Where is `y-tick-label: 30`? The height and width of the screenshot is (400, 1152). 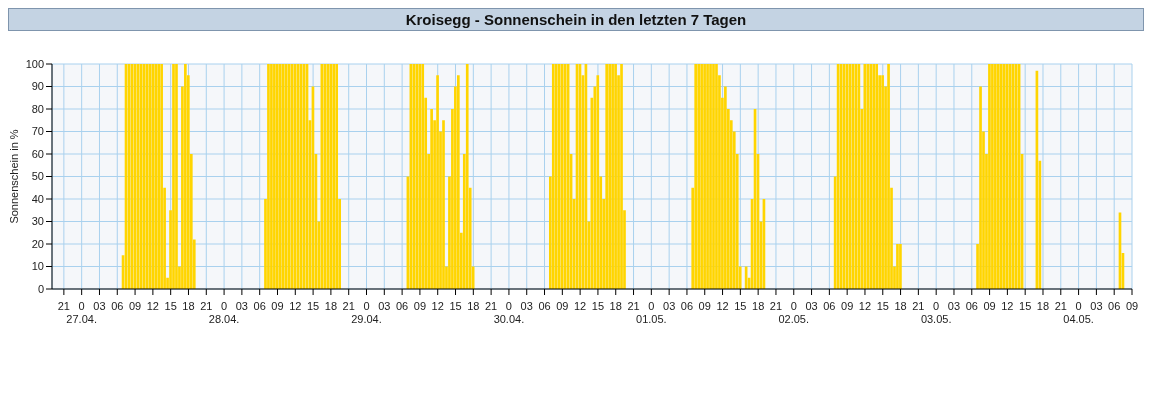
y-tick-label: 30 is located at coordinates (37, 221).